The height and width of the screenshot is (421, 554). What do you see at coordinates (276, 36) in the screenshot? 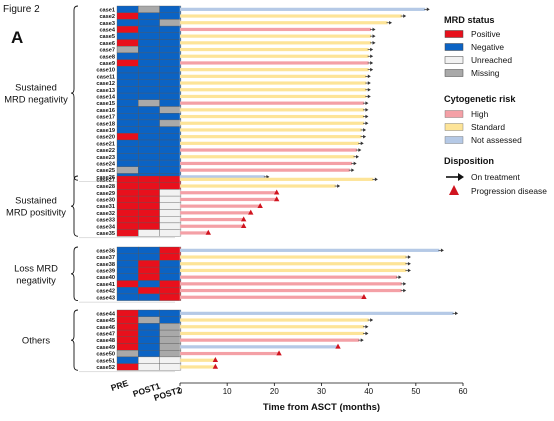
I see `bar-case5` at bounding box center [276, 36].